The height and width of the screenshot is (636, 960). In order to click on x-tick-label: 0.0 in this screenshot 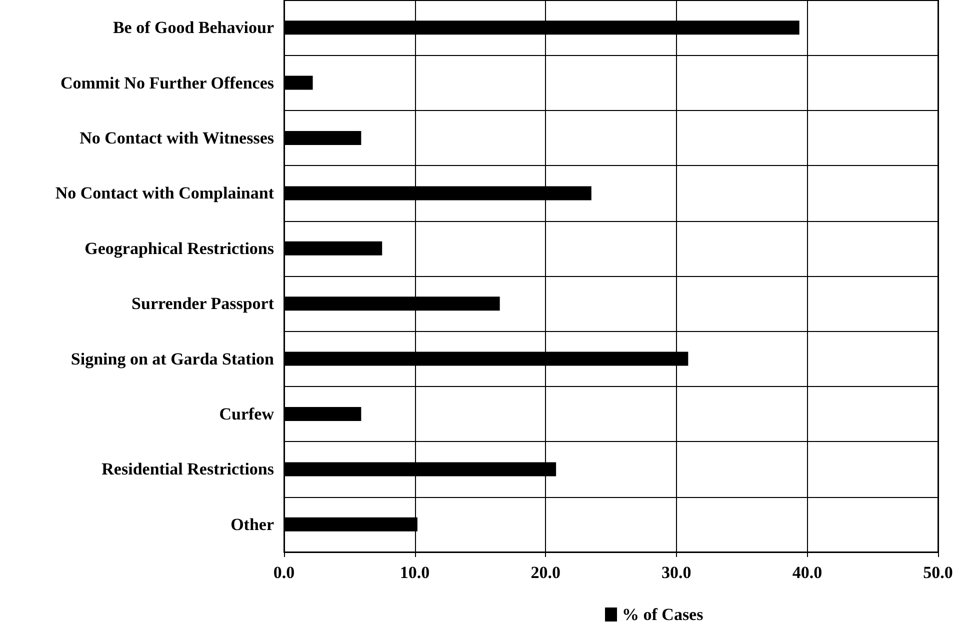, I will do `click(284, 572)`.